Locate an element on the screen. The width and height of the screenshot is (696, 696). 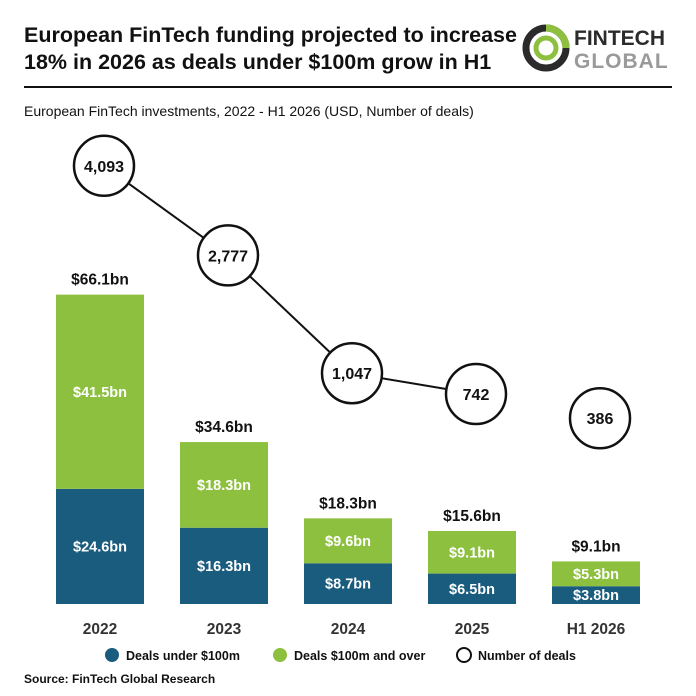
title-divider is located at coordinates (348, 87).